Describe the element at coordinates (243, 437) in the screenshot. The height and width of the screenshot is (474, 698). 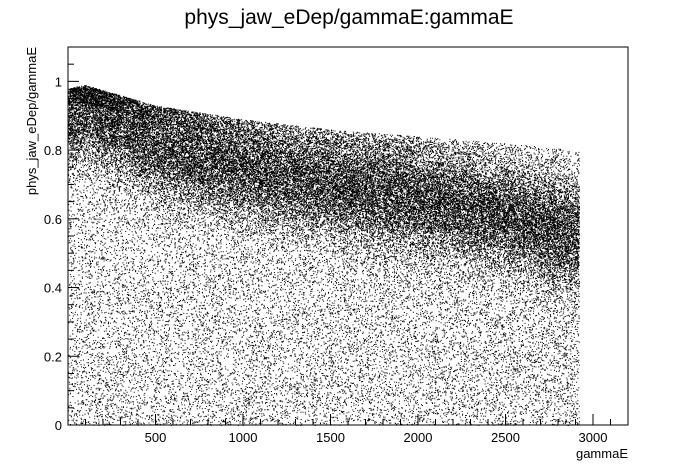
I see `x-tick-label: 1000` at that location.